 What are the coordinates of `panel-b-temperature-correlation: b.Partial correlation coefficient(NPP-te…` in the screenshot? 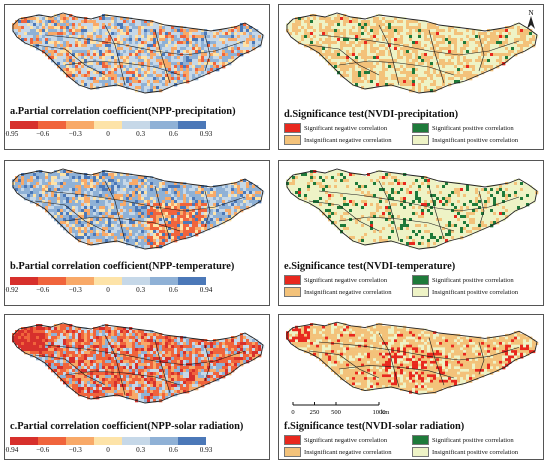 It's located at (137, 233).